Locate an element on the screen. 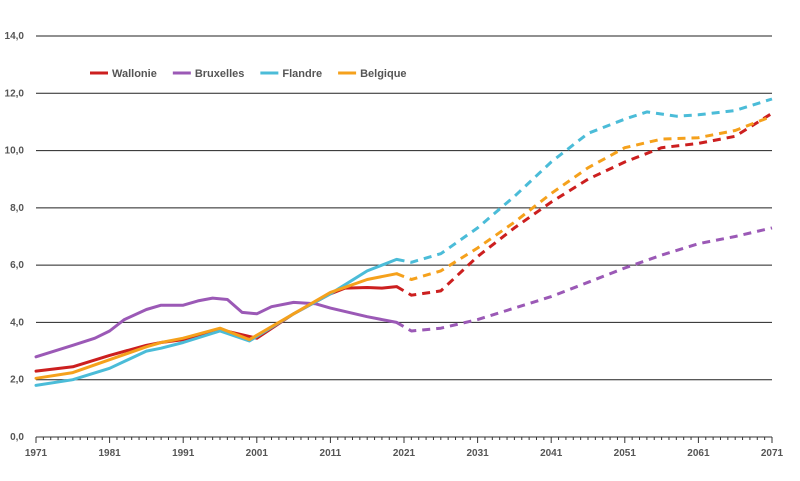 The height and width of the screenshot is (481, 800). legend-label-wallonie: Wallonie is located at coordinates (134, 74).